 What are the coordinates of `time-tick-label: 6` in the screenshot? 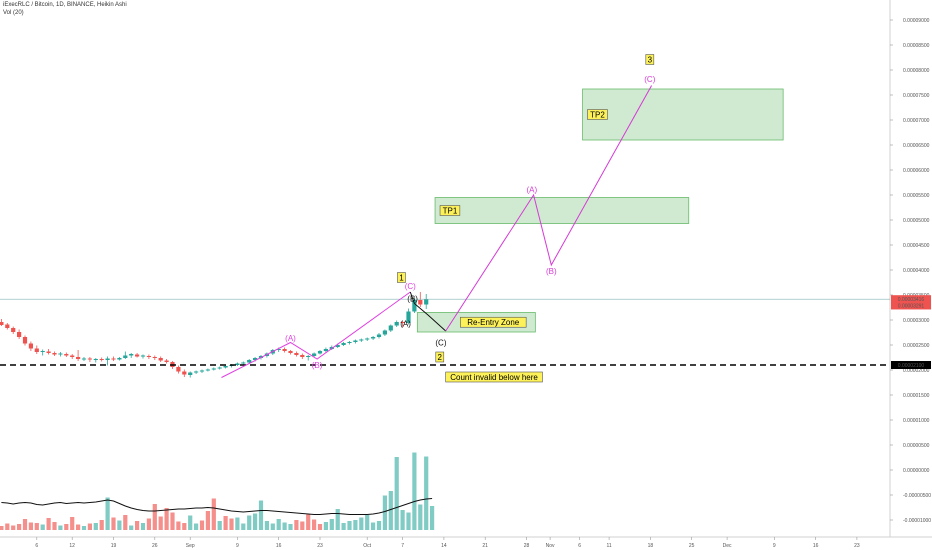 It's located at (36, 546).